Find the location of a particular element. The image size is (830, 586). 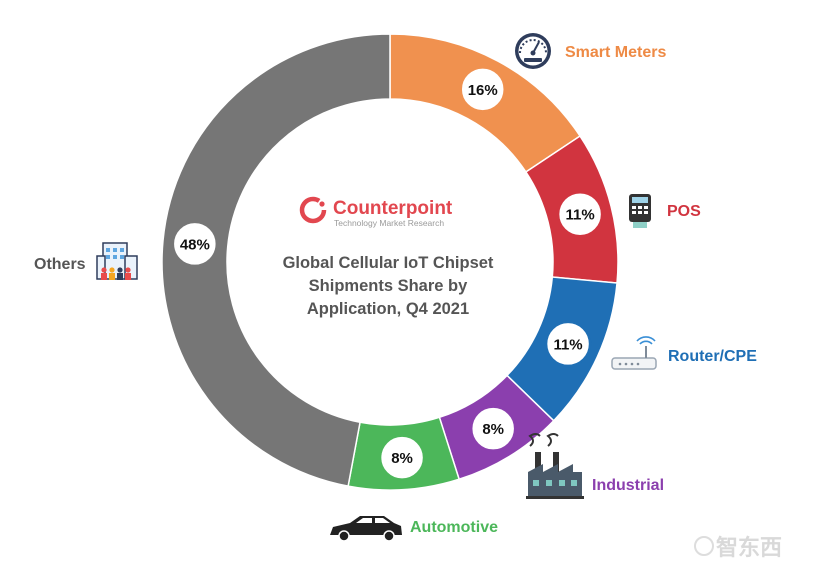

car-icon is located at coordinates (366, 529).